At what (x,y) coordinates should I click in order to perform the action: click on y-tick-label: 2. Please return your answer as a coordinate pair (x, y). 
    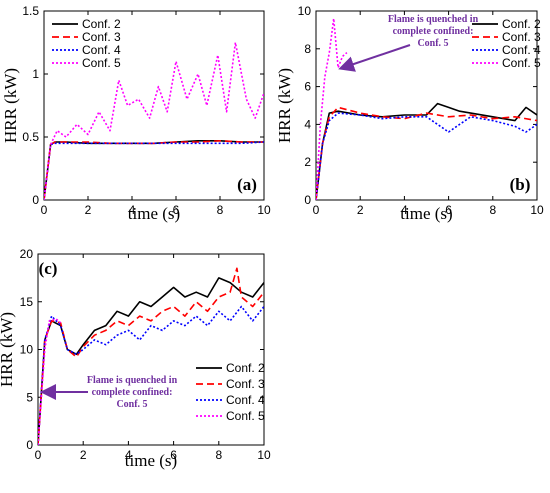
    Looking at the image, I should click on (307, 162).